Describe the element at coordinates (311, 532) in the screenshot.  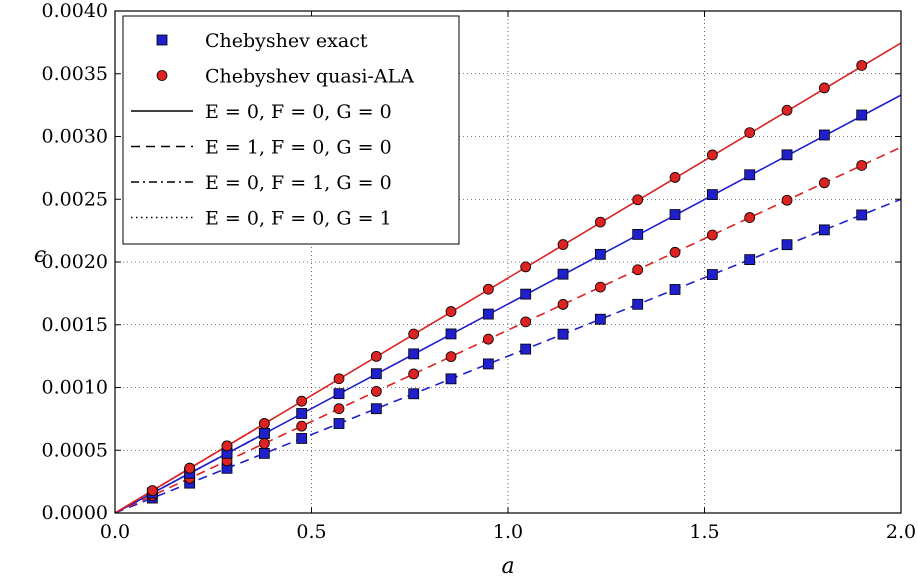
I see `x-tick-label: 0.5` at that location.